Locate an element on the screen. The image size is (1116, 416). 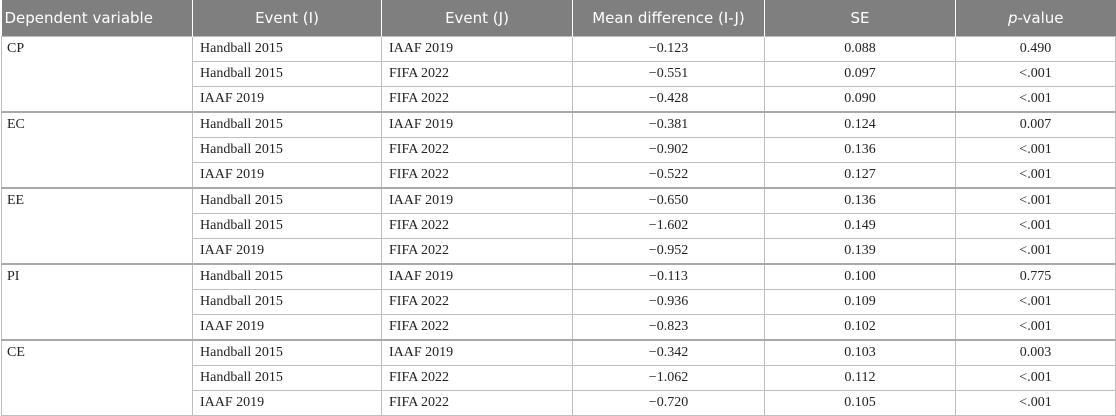
se-cell: 0.105 is located at coordinates (860, 403).